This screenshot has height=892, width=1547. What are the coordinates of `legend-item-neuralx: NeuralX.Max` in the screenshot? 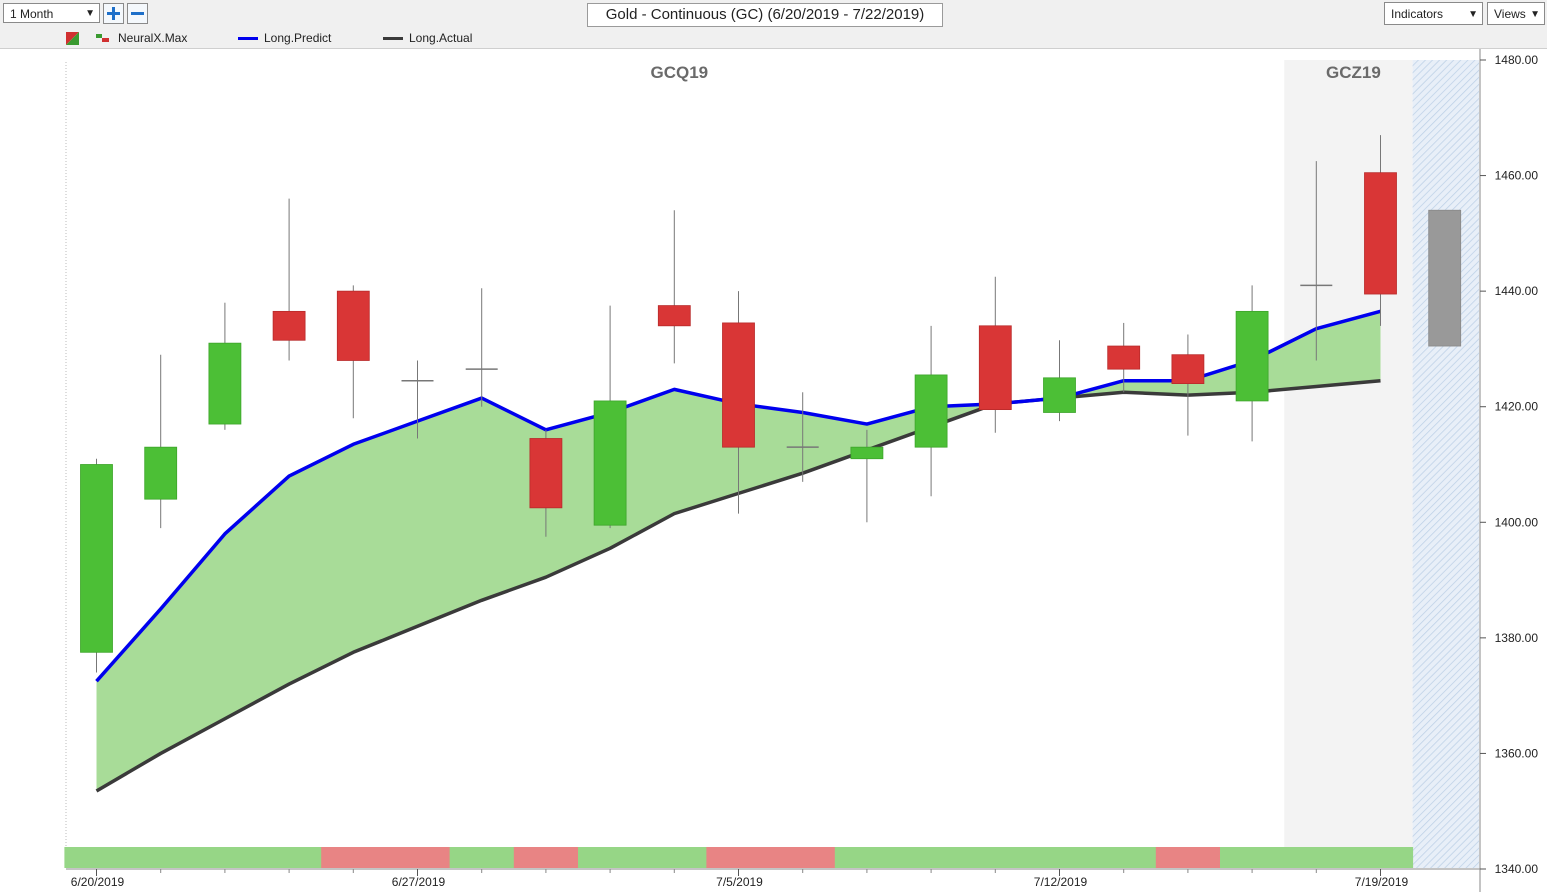 It's located at (141, 38).